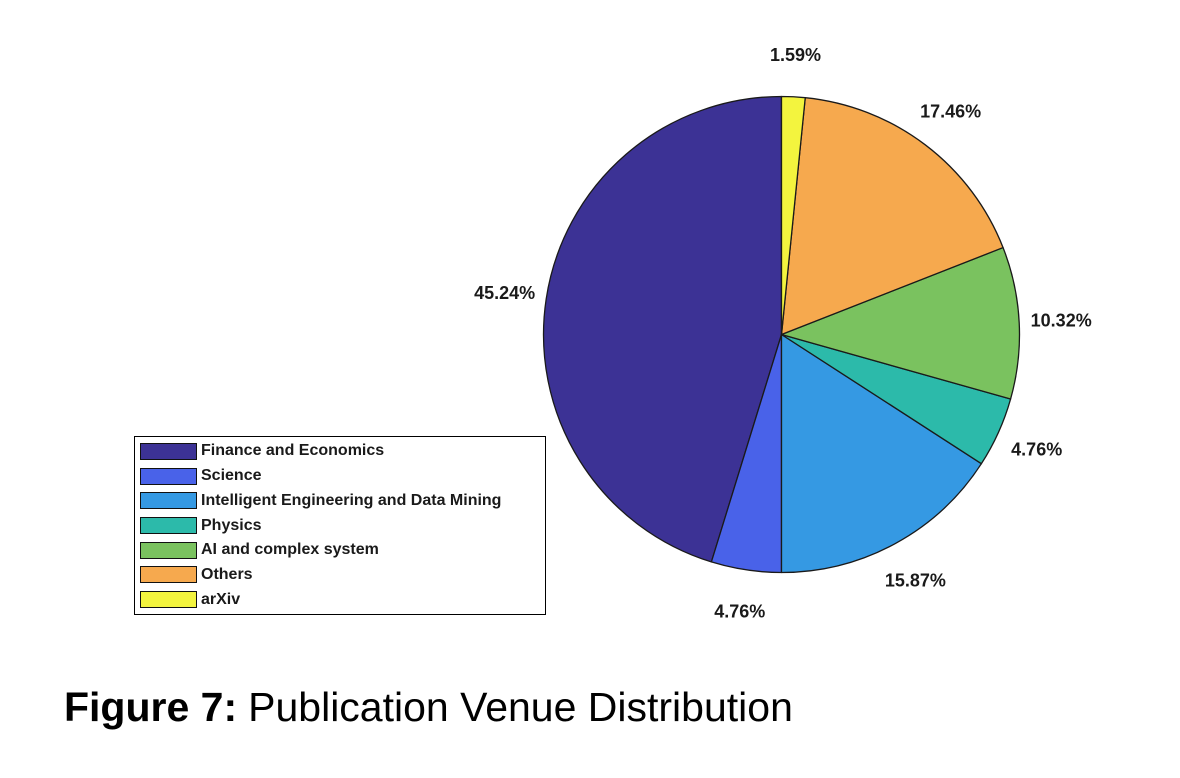  What do you see at coordinates (231, 525) in the screenshot?
I see `legend-label: Physics` at bounding box center [231, 525].